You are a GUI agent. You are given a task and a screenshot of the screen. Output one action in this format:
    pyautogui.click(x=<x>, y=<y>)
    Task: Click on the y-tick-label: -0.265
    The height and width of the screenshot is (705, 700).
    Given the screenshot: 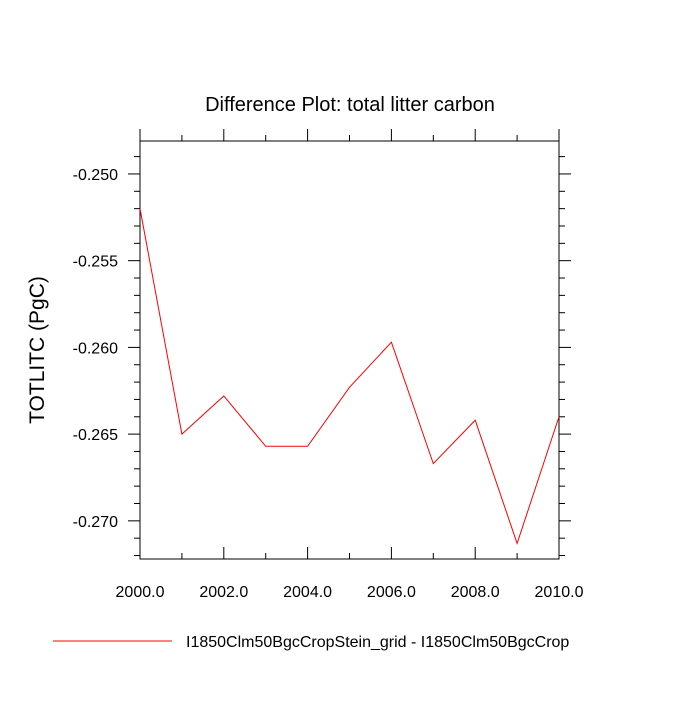 What is the action you would take?
    pyautogui.click(x=95, y=435)
    